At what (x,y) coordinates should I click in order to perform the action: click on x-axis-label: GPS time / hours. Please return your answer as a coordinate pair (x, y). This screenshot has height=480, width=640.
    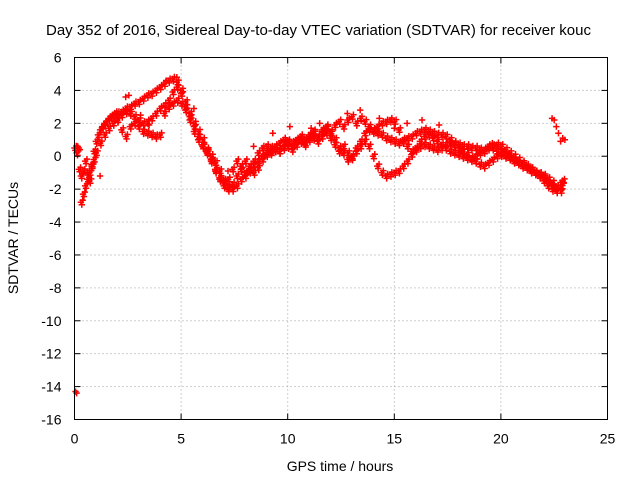
    Looking at the image, I should click on (340, 466).